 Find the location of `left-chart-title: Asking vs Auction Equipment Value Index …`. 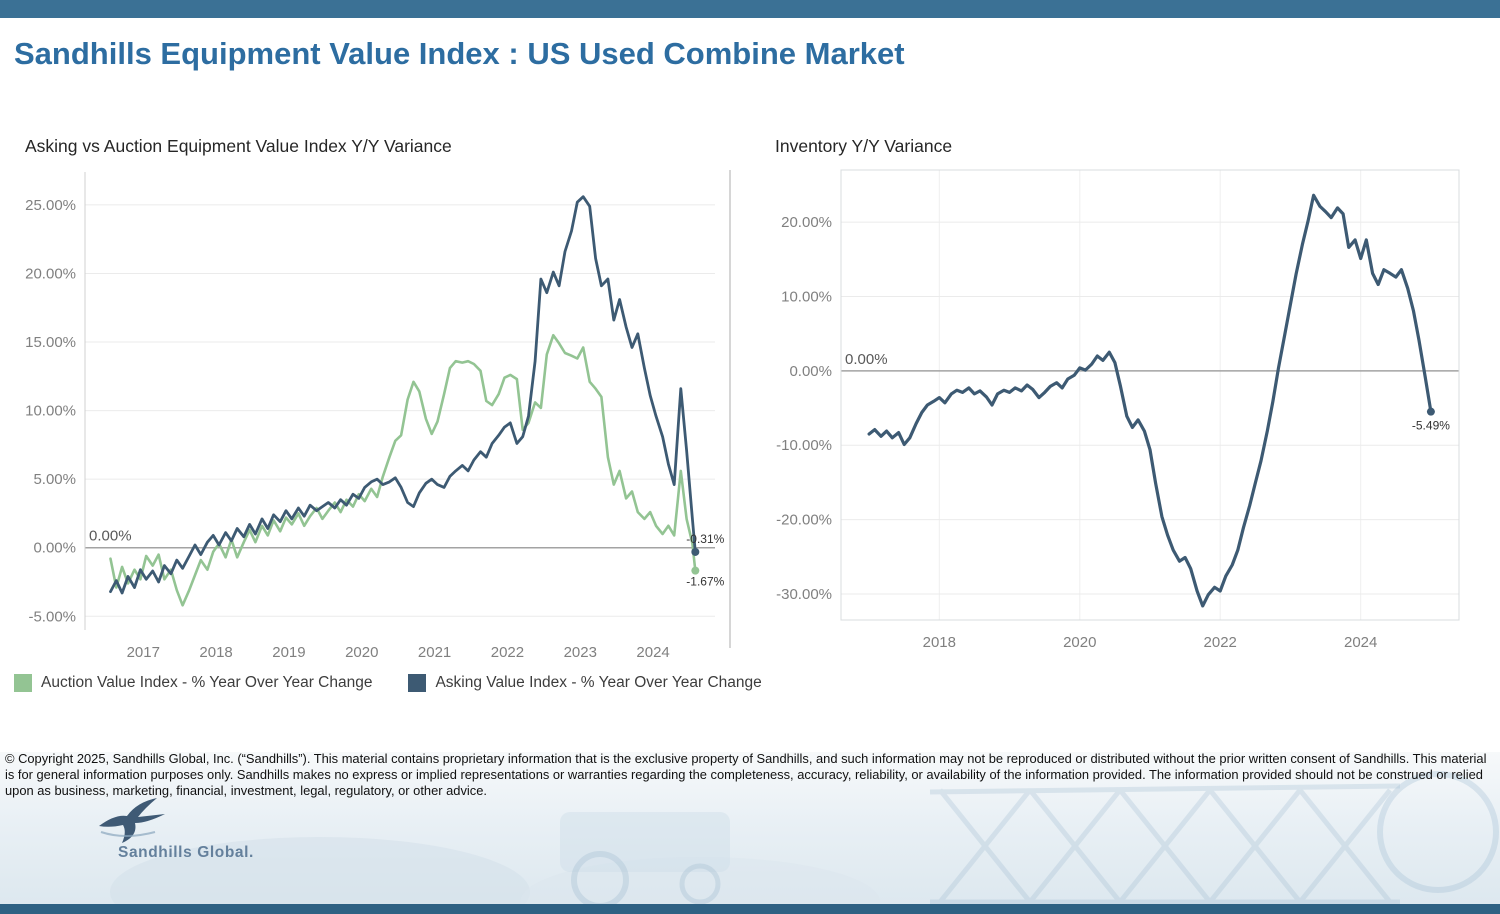

left-chart-title: Asking vs Auction Equipment Value Index … is located at coordinates (238, 146).